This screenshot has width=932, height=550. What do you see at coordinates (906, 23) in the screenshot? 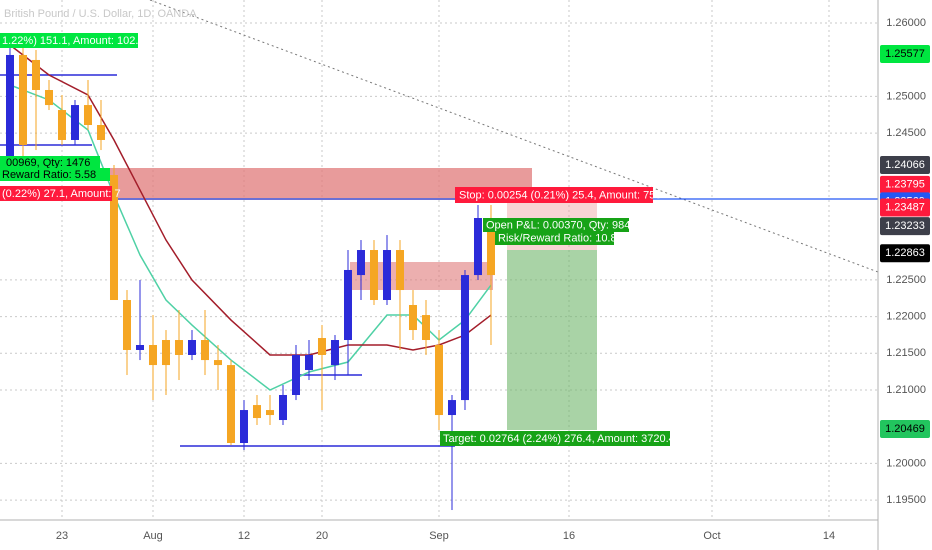
I see `y-tick-label: 1.26000` at bounding box center [906, 23].